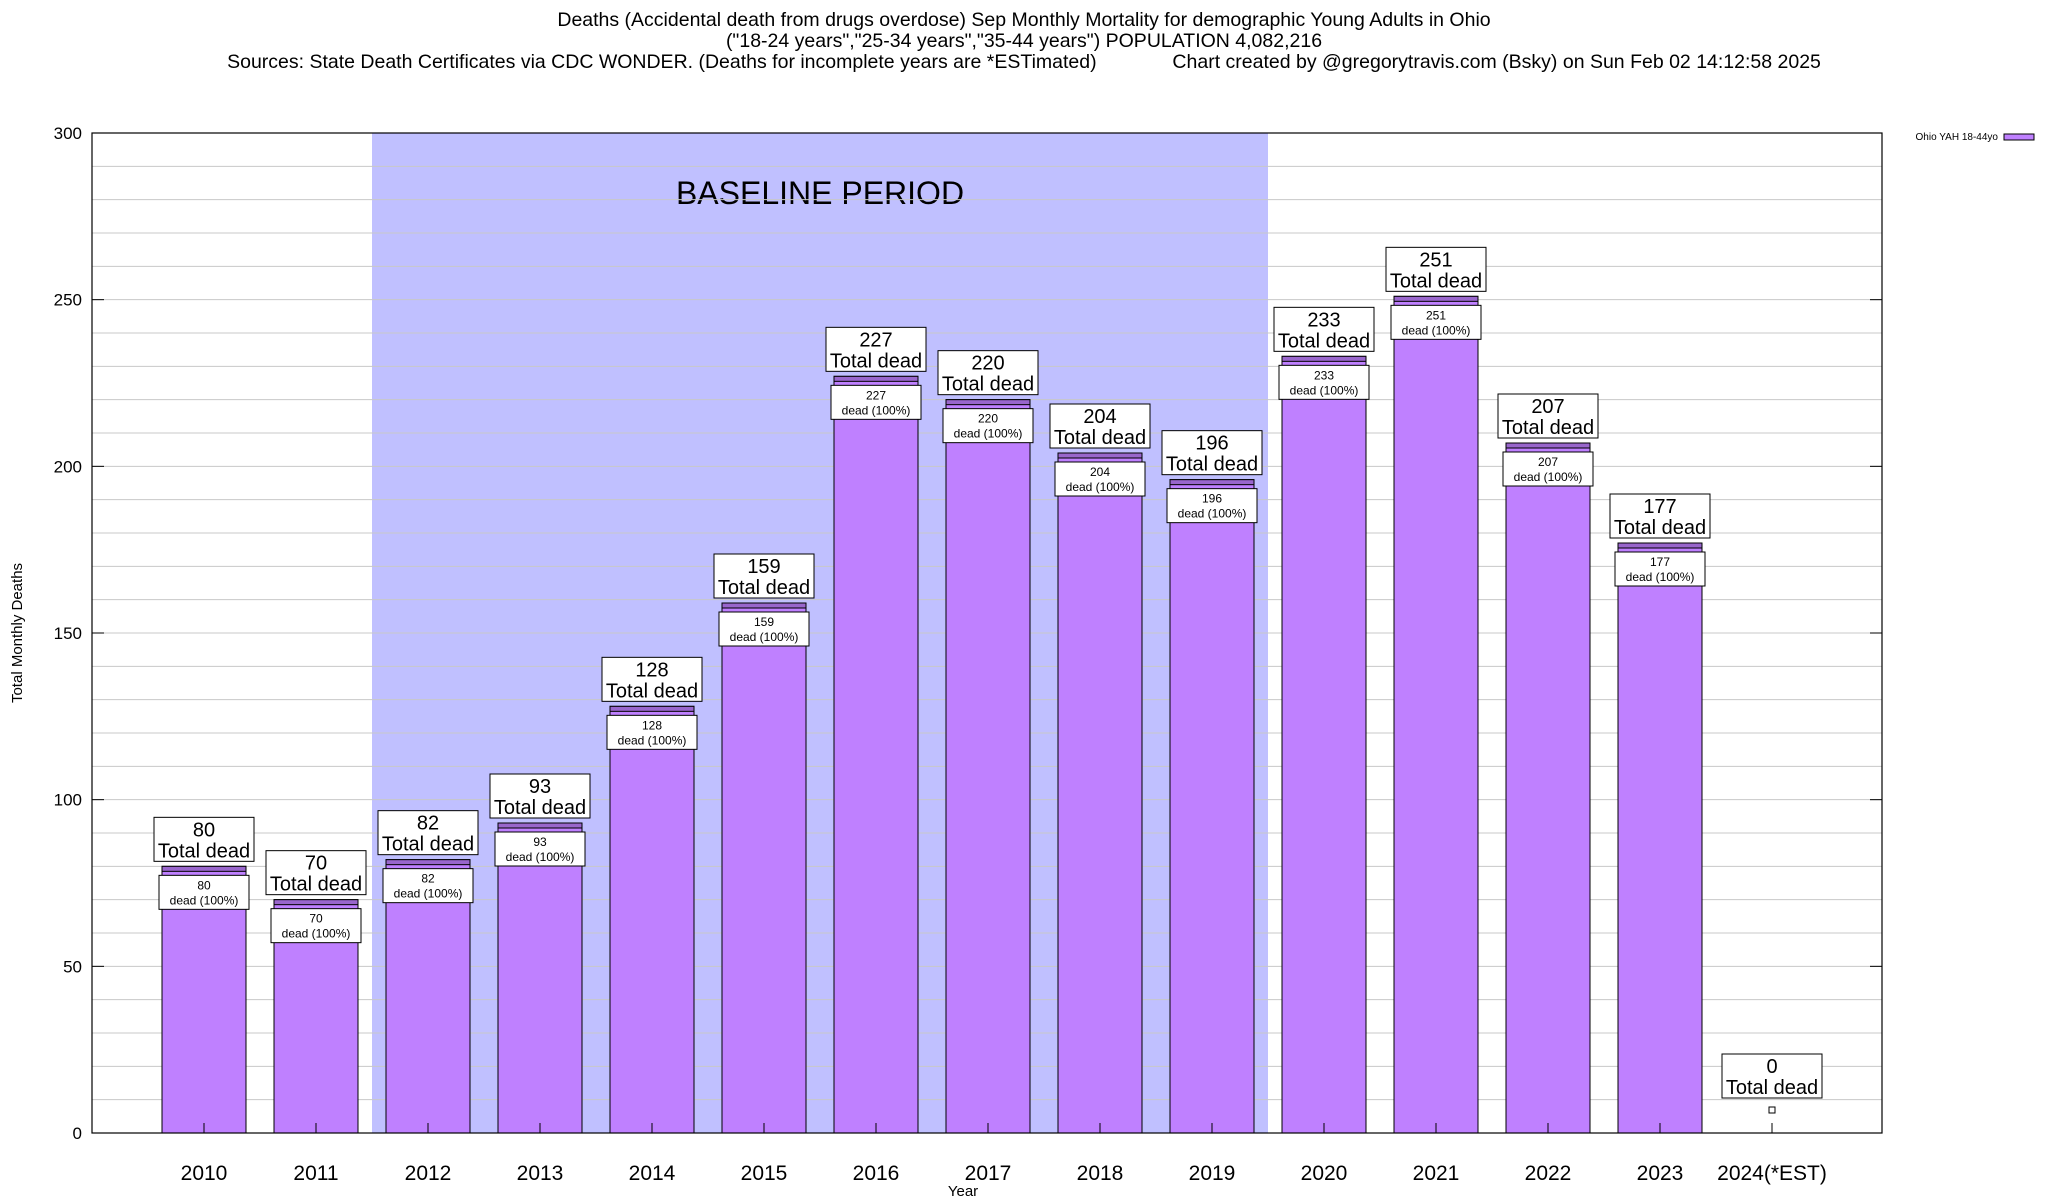 This screenshot has height=1200, width=2048. I want to click on x-tick-label: 2021, so click(1436, 1173).